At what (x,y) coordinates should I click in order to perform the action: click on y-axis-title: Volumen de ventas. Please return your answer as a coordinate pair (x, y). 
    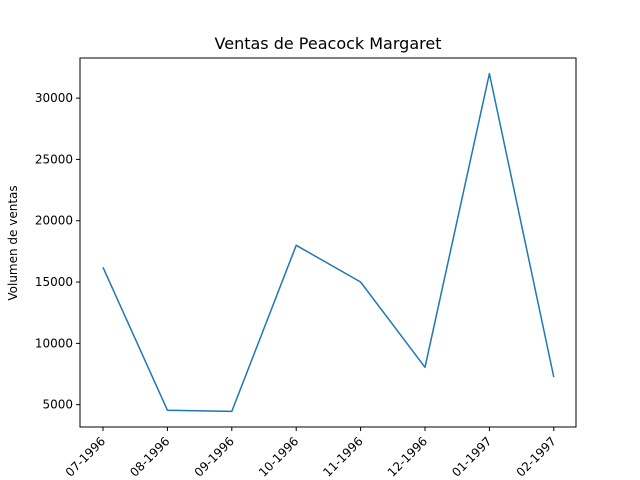
    Looking at the image, I should click on (13, 242).